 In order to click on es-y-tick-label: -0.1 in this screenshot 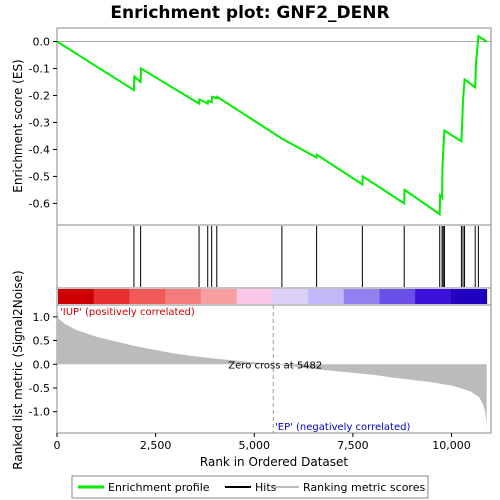, I will do `click(39, 68)`.